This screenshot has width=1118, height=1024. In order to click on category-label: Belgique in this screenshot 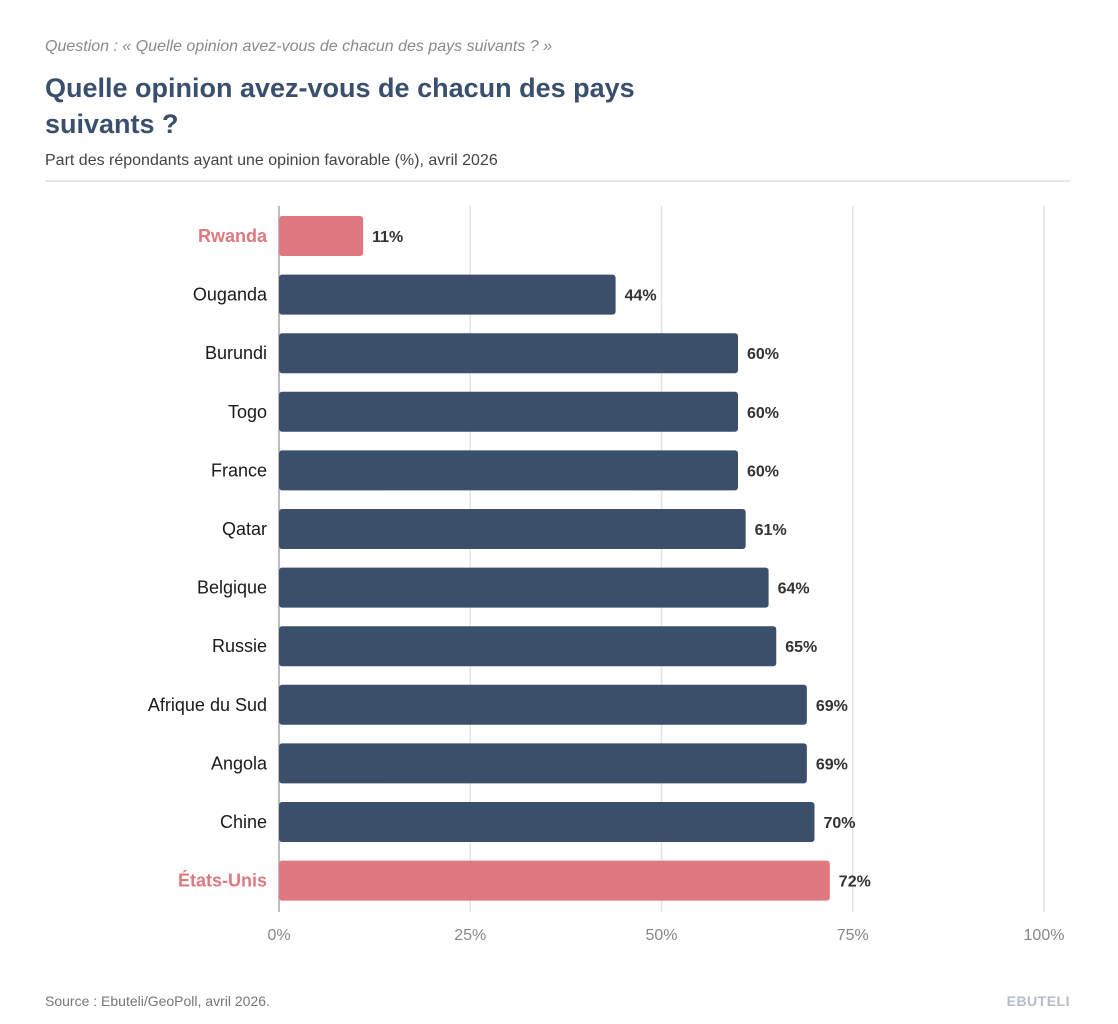, I will do `click(232, 588)`.